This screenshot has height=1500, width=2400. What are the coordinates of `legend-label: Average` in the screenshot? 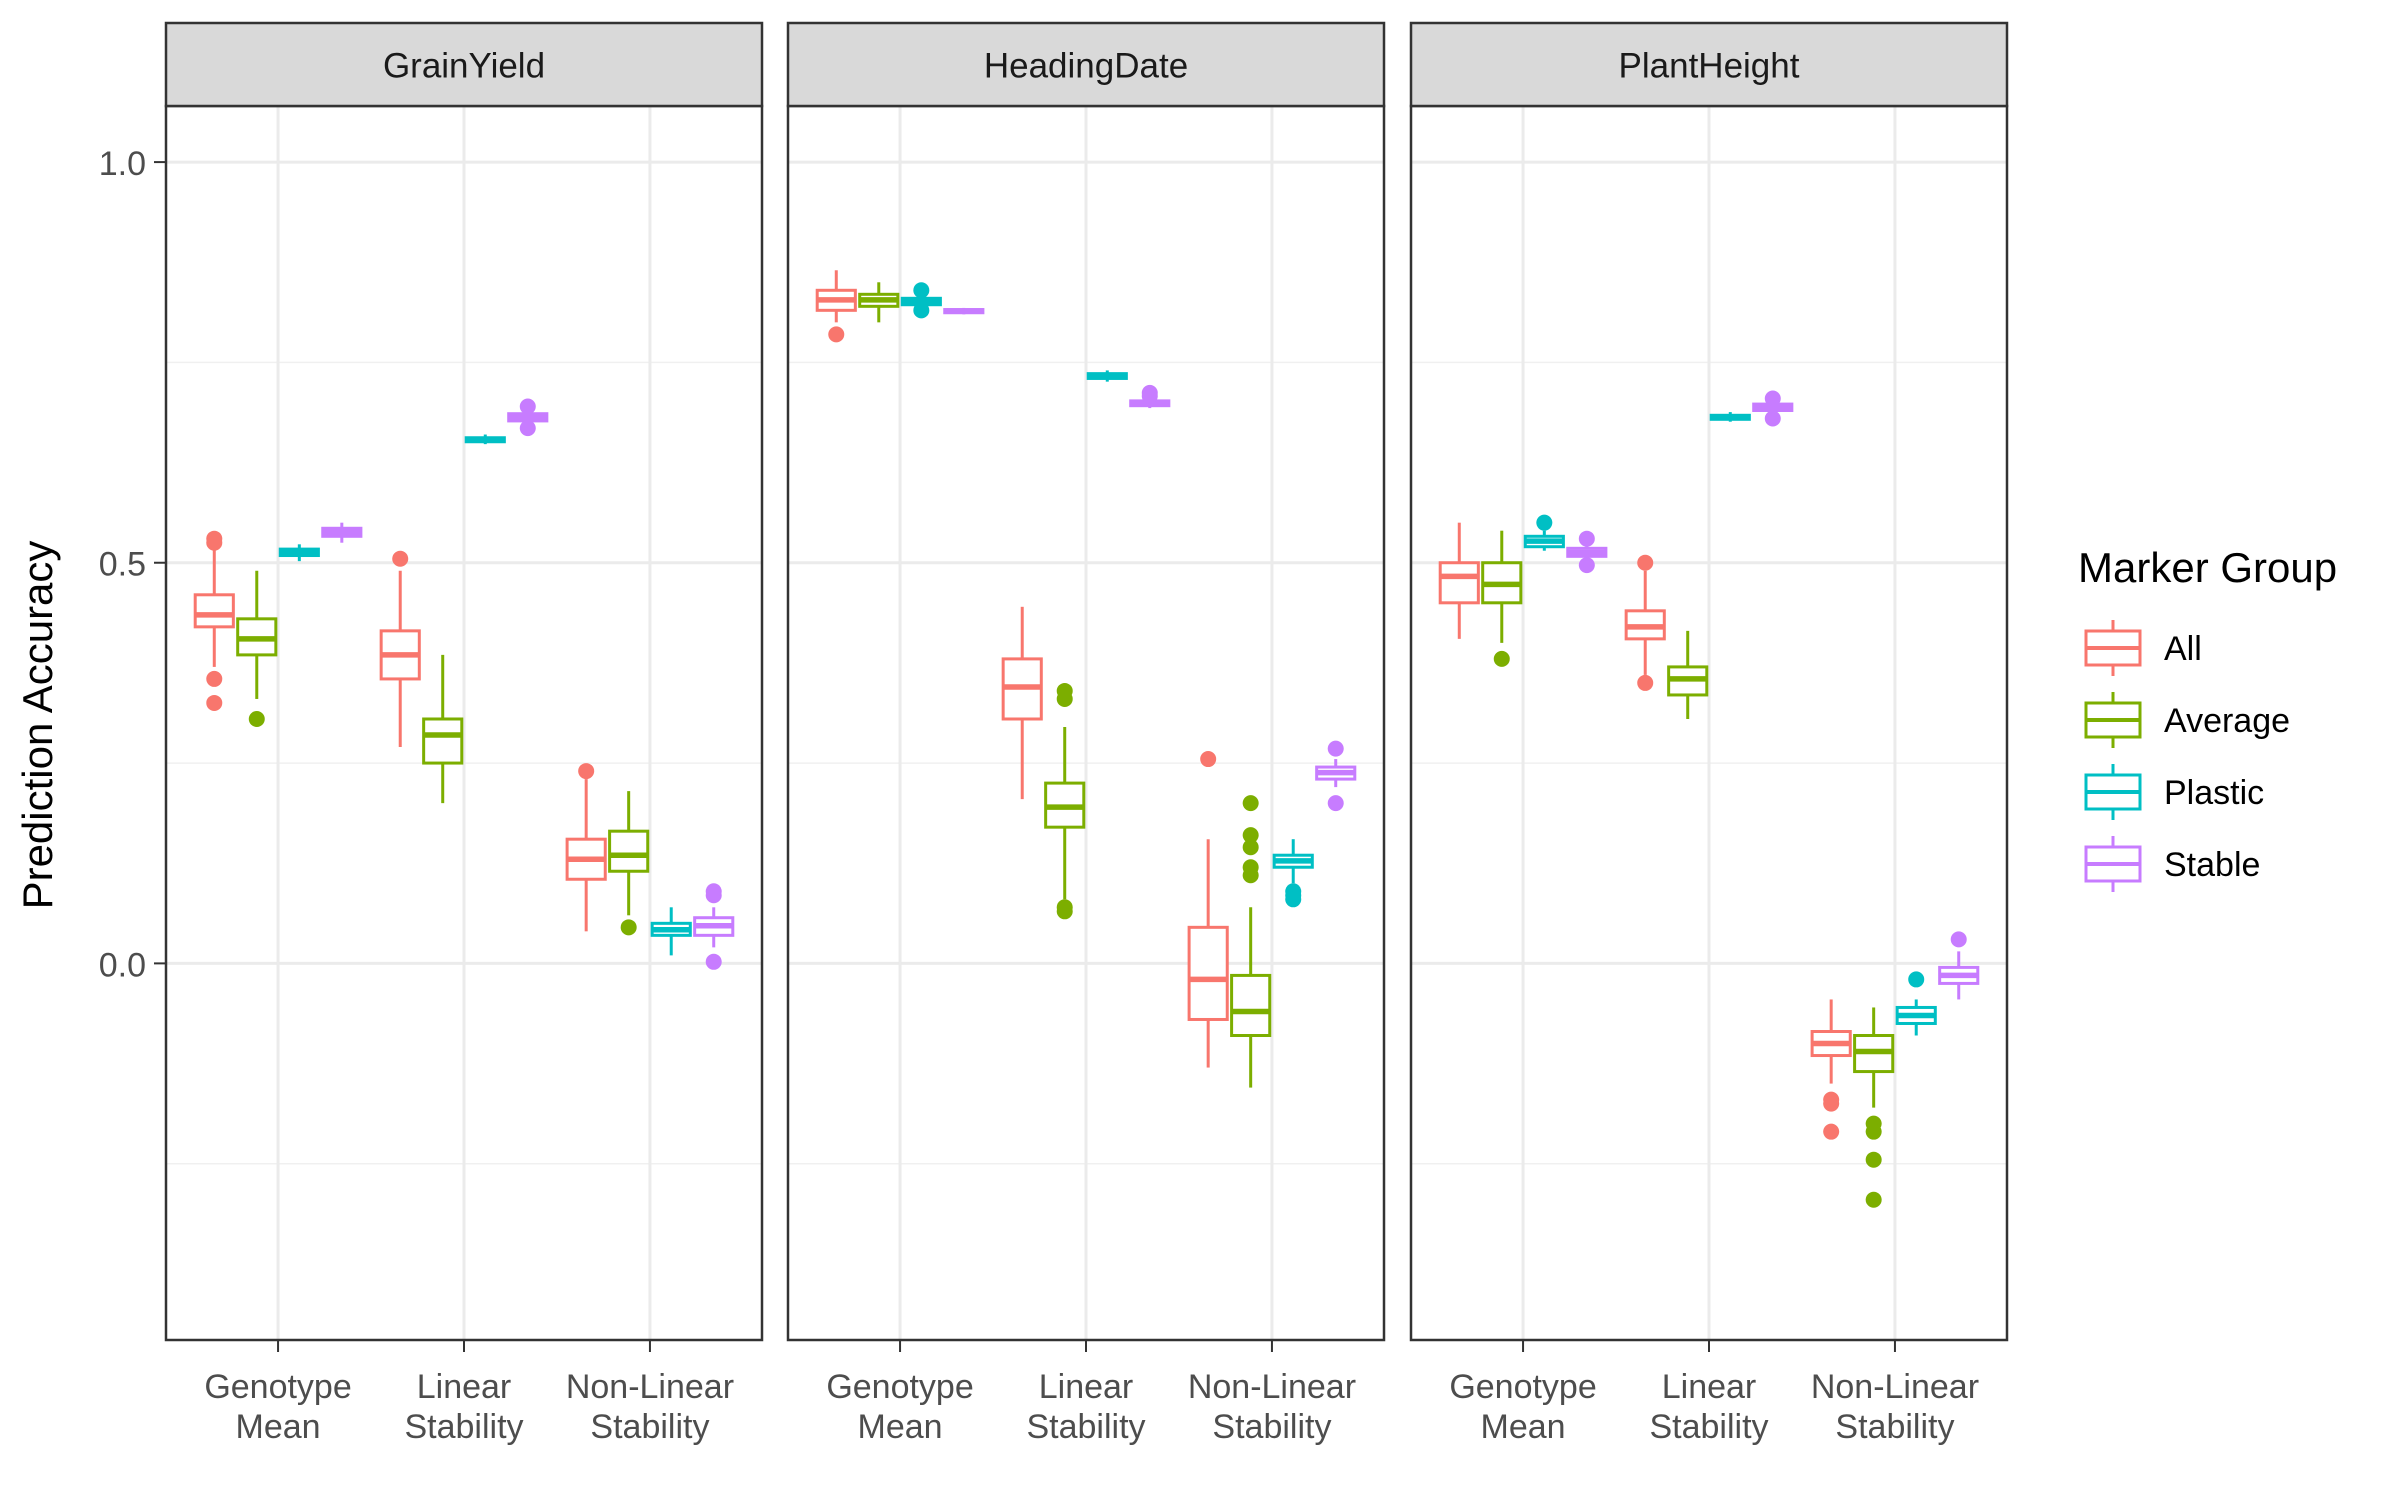 It's located at (2227, 721).